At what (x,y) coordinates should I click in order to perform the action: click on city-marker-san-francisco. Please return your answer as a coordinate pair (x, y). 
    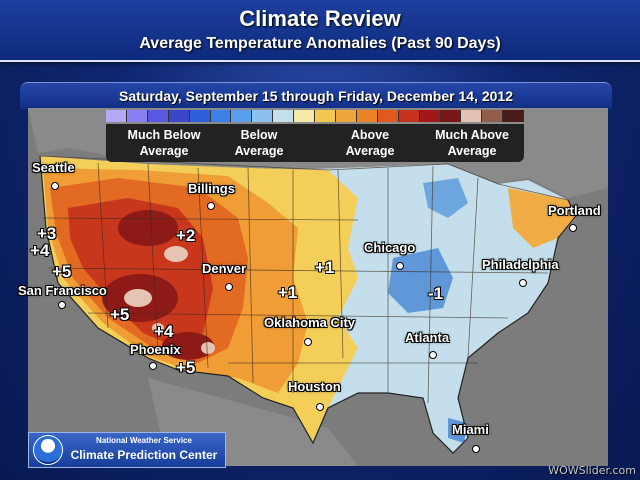
    Looking at the image, I should click on (62, 305).